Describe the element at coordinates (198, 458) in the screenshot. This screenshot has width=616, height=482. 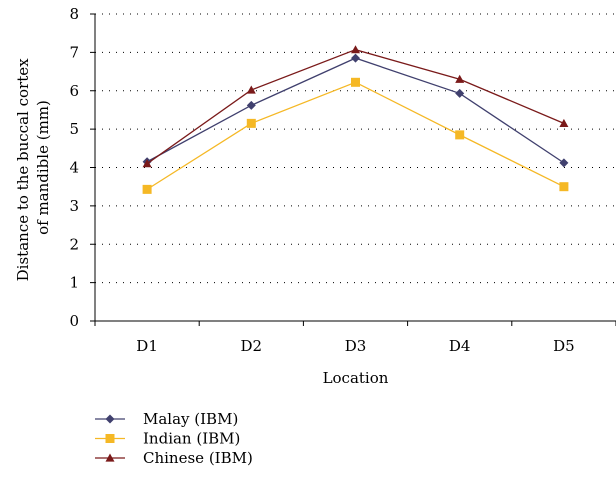
I see `legend-label: Chinese (IBM)` at that location.